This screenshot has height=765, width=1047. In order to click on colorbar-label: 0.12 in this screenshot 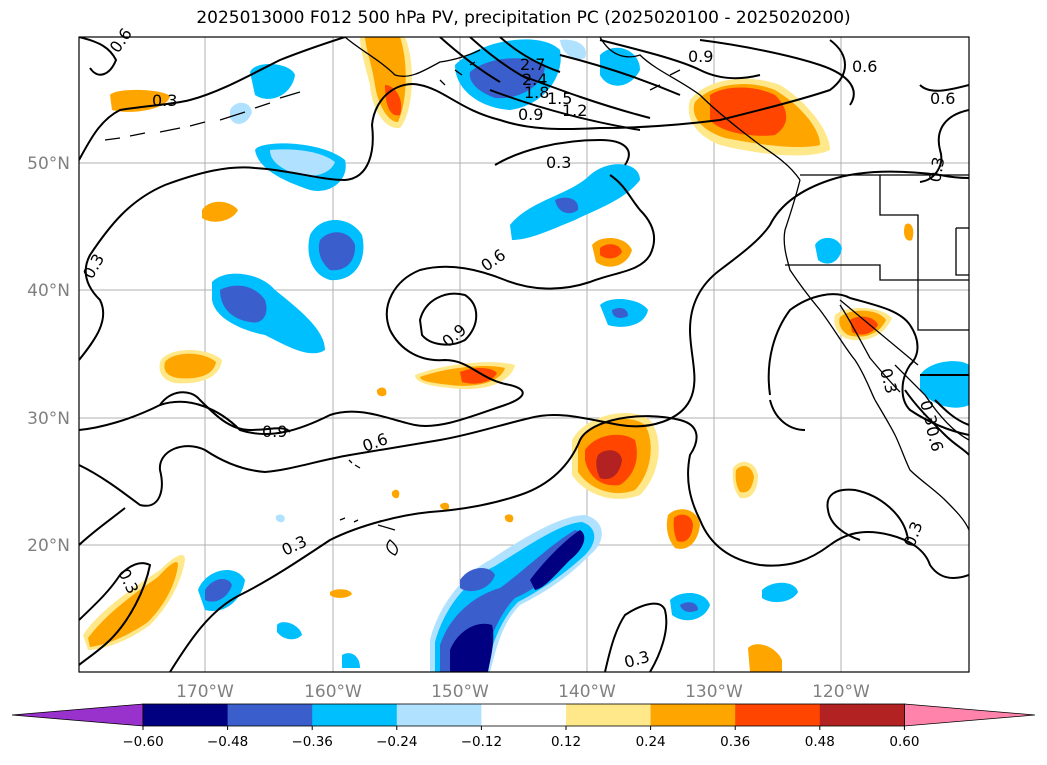, I will do `click(566, 742)`.